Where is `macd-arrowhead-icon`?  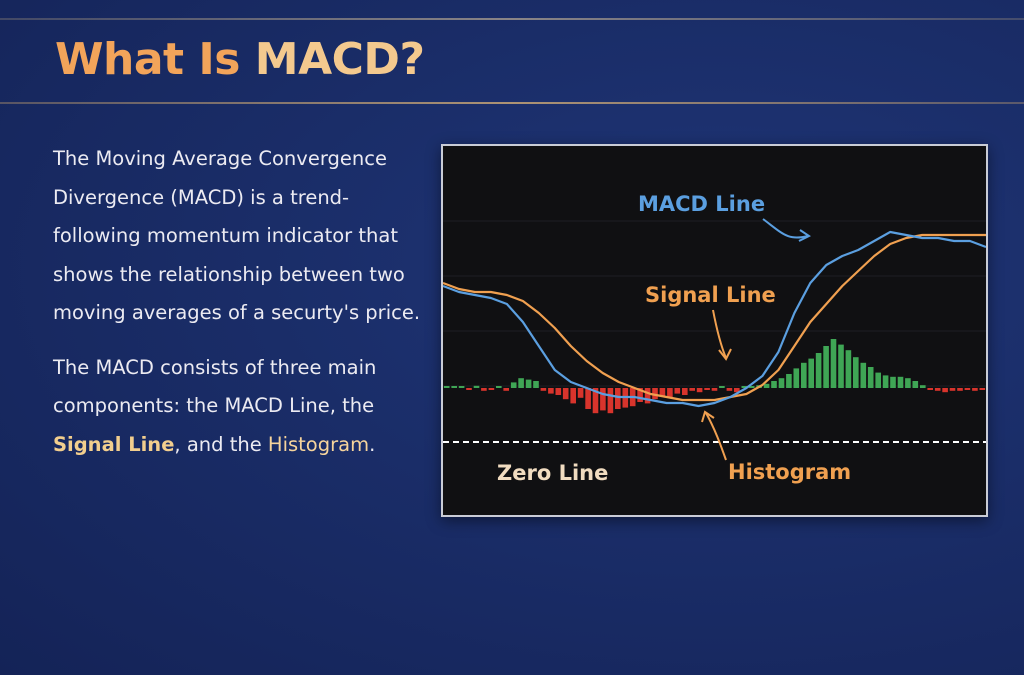
macd-arrowhead-icon is located at coordinates (804, 235).